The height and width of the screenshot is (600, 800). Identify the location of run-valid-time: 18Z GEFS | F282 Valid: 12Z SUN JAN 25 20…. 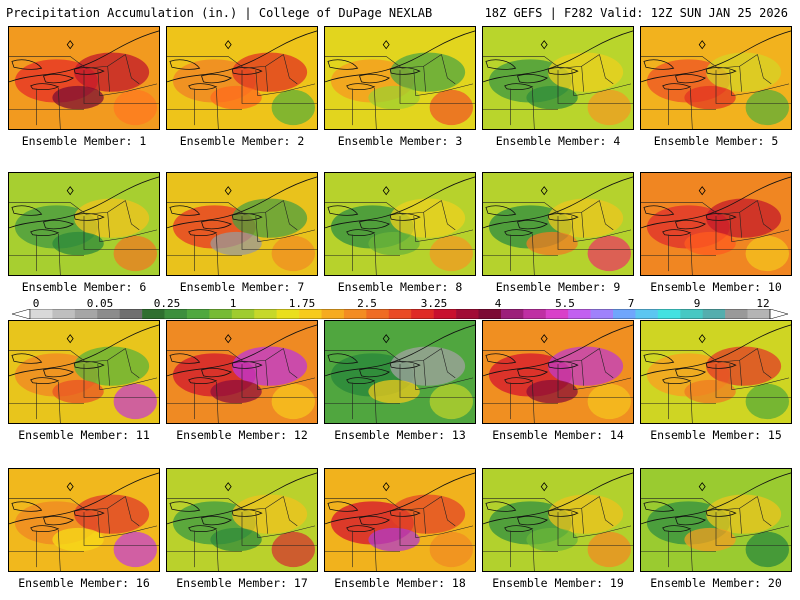
(636, 13).